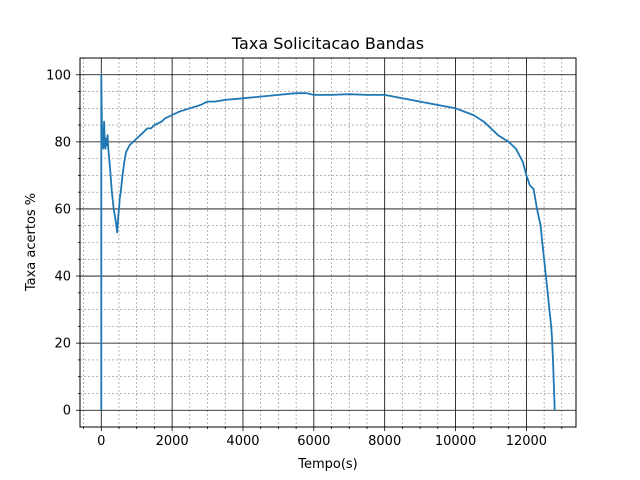  Describe the element at coordinates (62, 277) in the screenshot. I see `y-tick-label: 40` at that location.